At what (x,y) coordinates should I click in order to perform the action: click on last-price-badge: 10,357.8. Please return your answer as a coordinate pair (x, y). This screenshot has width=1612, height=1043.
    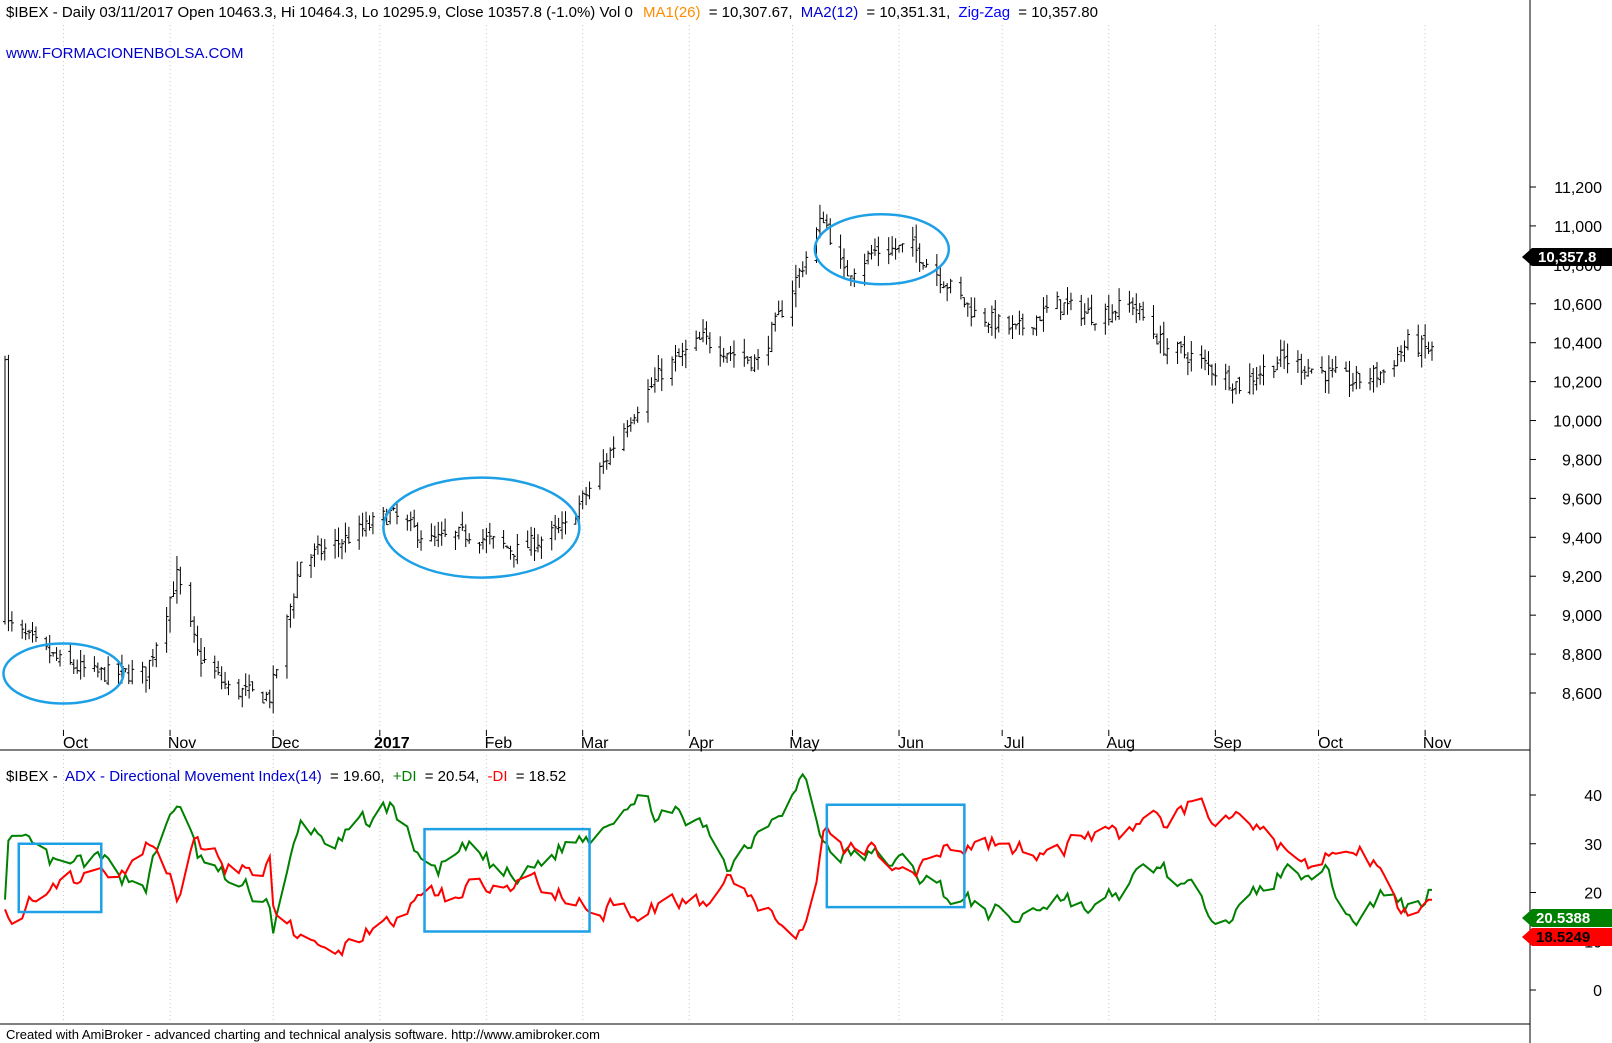
    Looking at the image, I should click on (1567, 257).